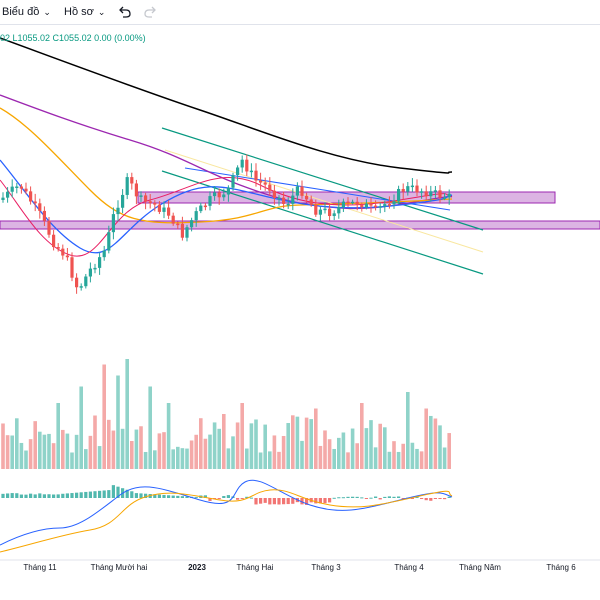 The image size is (600, 600). What do you see at coordinates (40, 567) in the screenshot?
I see `x-axis-tick-label: Tháng 11` at bounding box center [40, 567].